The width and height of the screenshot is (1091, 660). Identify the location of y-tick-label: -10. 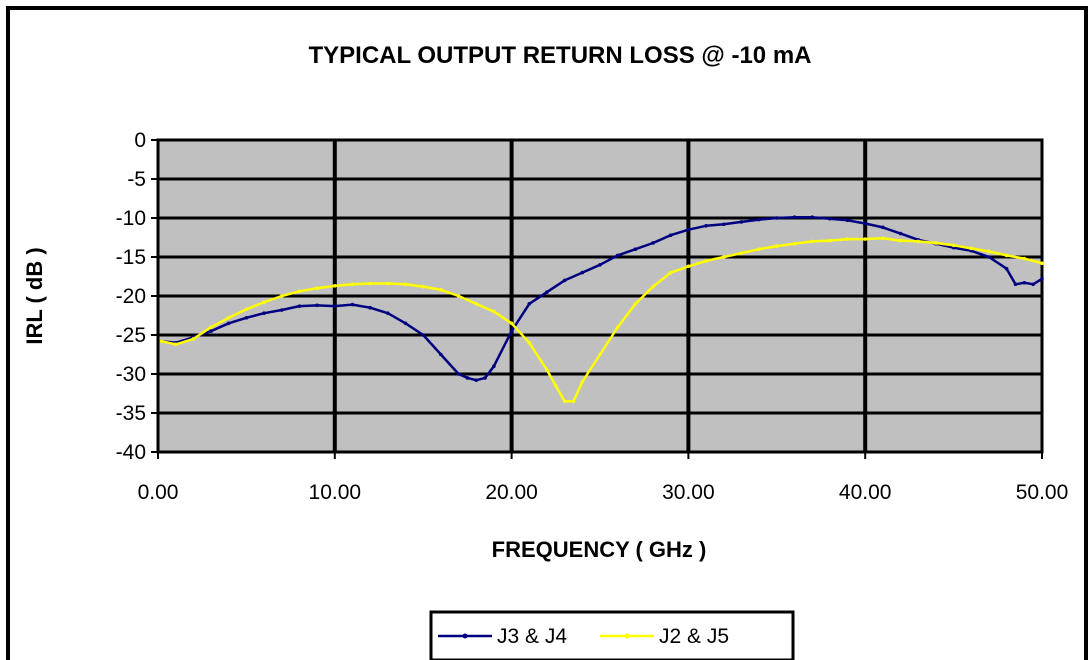
(131, 218).